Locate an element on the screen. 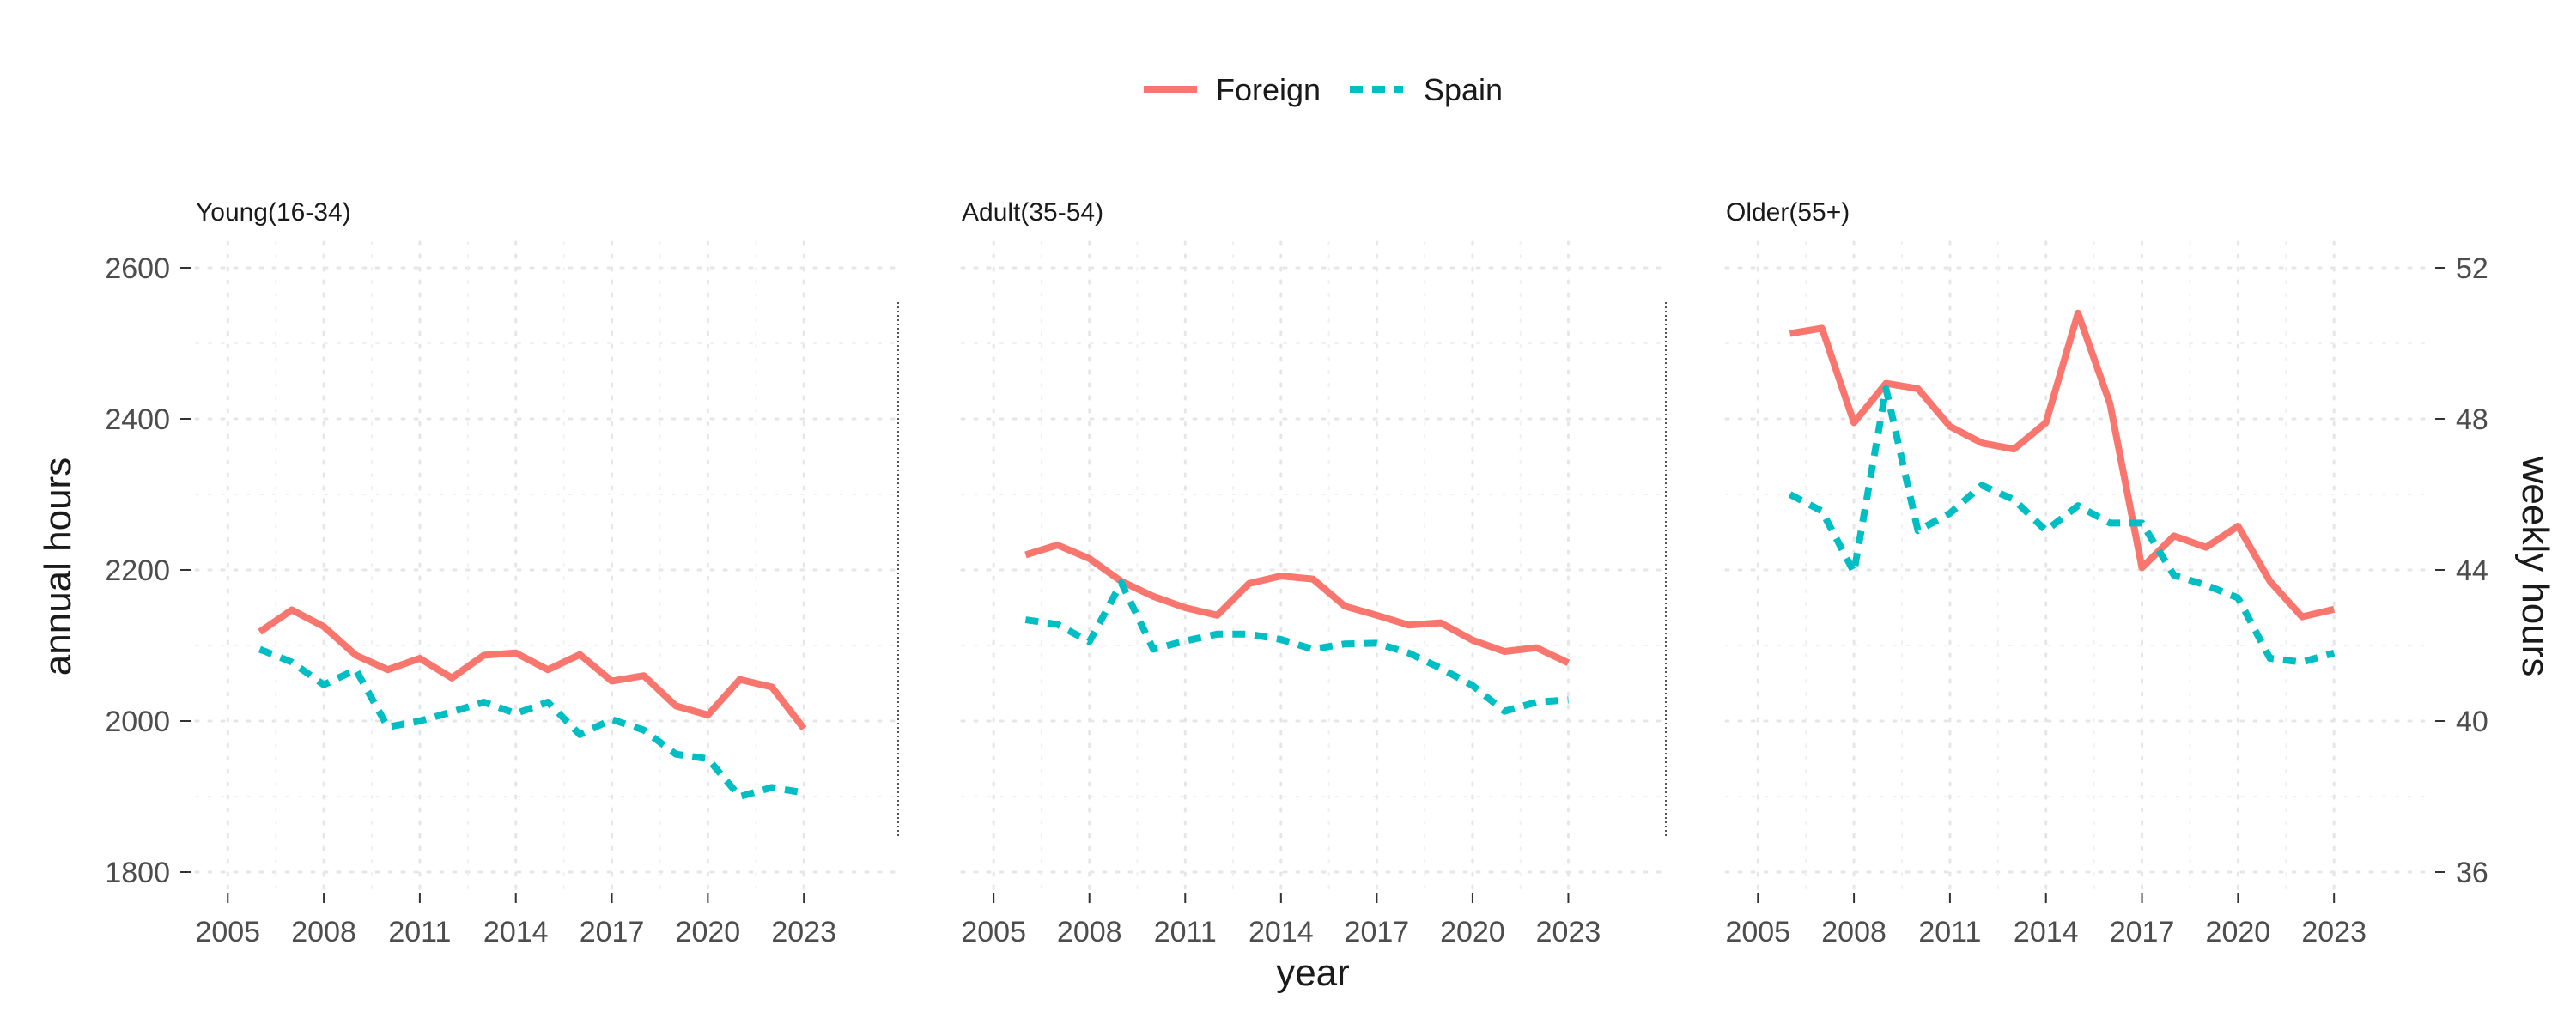  y-right-tick-label: 52 is located at coordinates (2472, 268).